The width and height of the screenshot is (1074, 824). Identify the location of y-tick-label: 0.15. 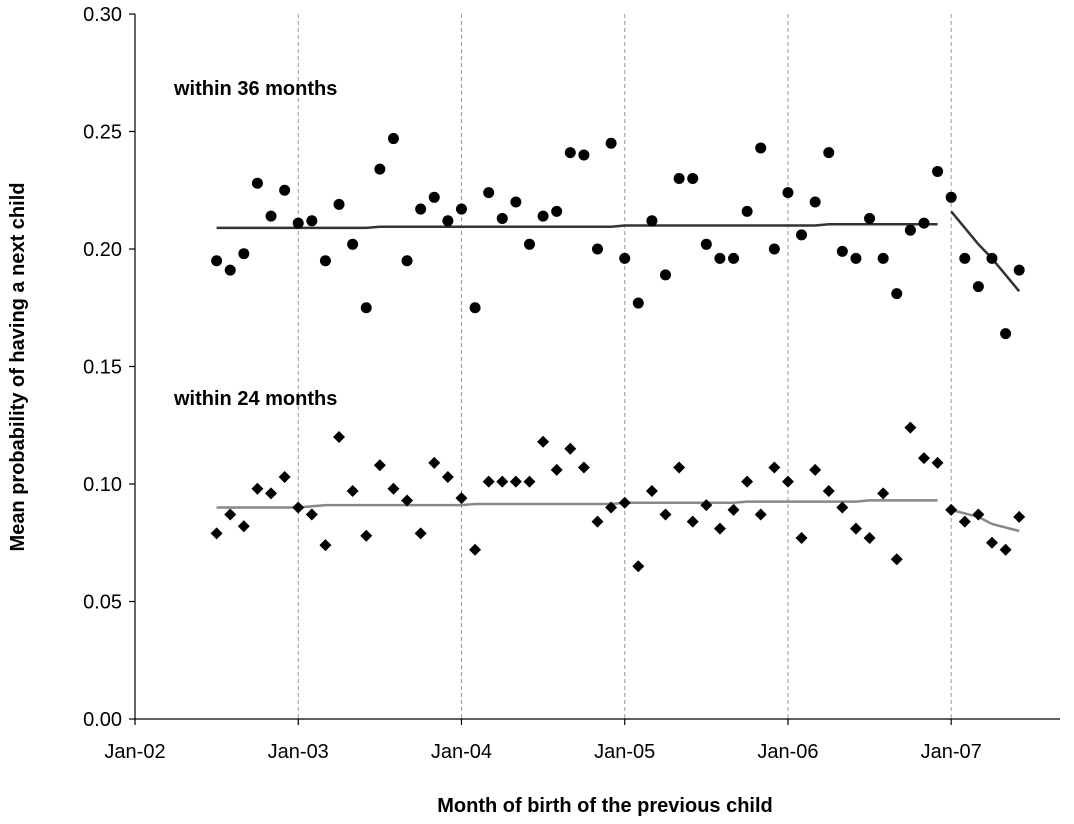
(102, 368).